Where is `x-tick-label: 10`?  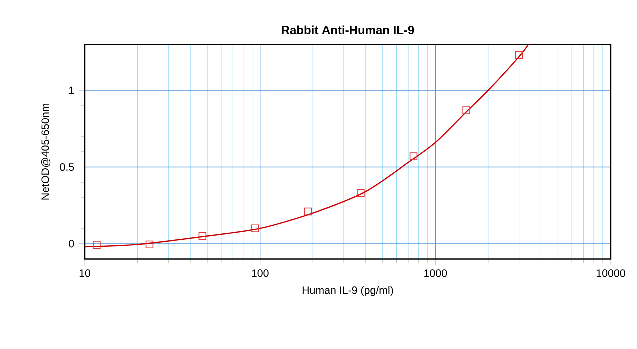 x-tick-label: 10 is located at coordinates (85, 274).